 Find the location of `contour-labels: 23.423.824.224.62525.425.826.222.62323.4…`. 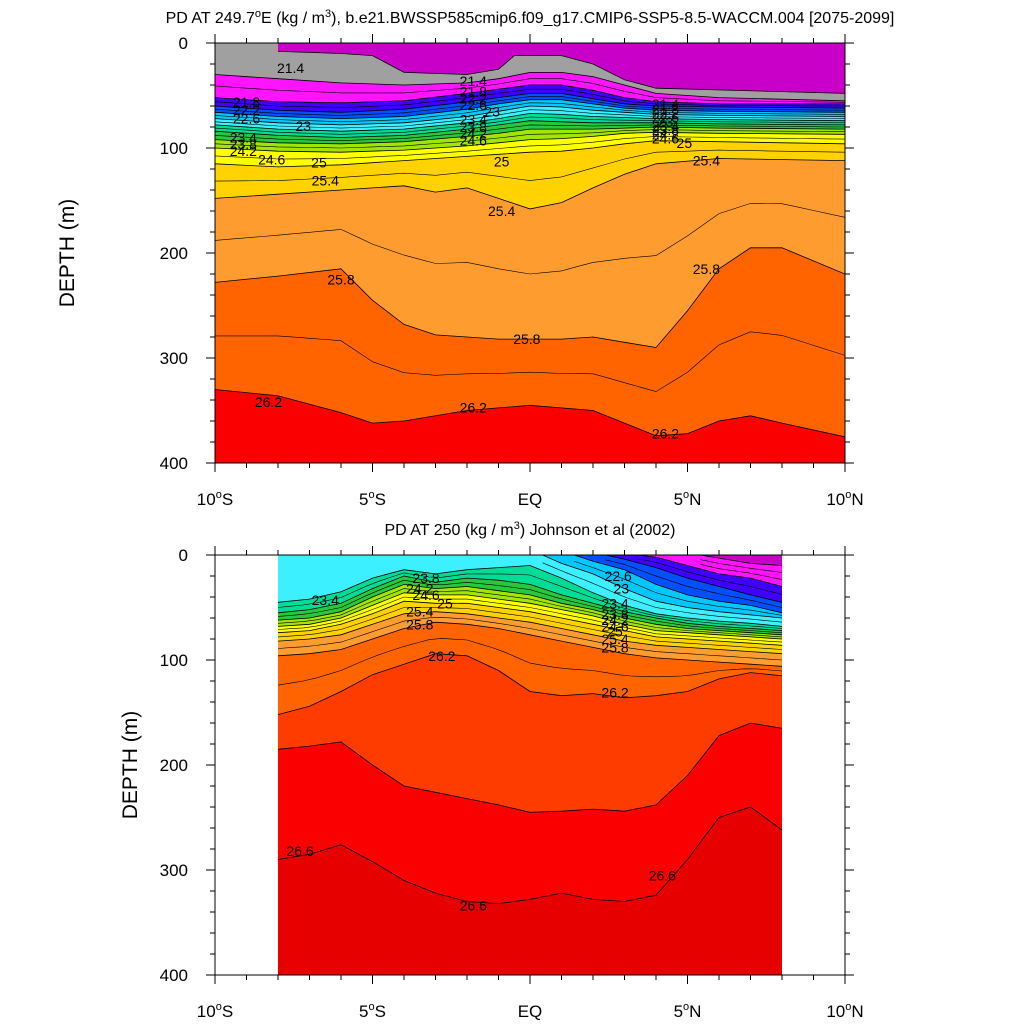

contour-labels: 23.423.824.224.62525.425.826.222.62323.4… is located at coordinates (481, 741).